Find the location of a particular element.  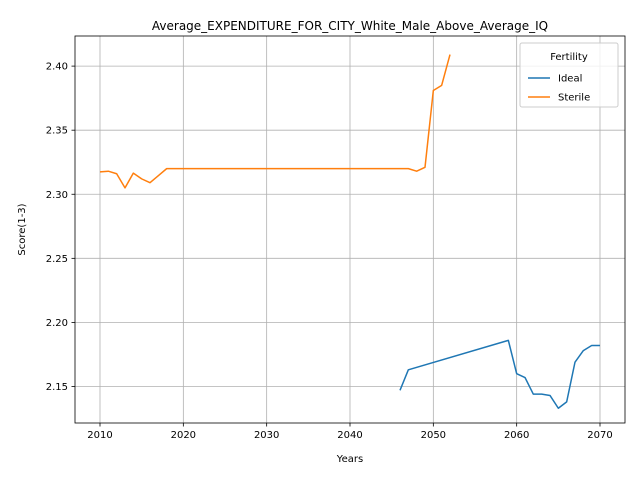

legend-label-sterile: Sterile is located at coordinates (574, 98).